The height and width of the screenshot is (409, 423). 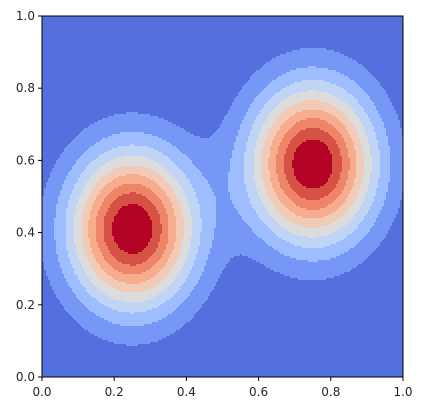 What do you see at coordinates (330, 392) in the screenshot?
I see `x-tick-label: 0.8` at bounding box center [330, 392].